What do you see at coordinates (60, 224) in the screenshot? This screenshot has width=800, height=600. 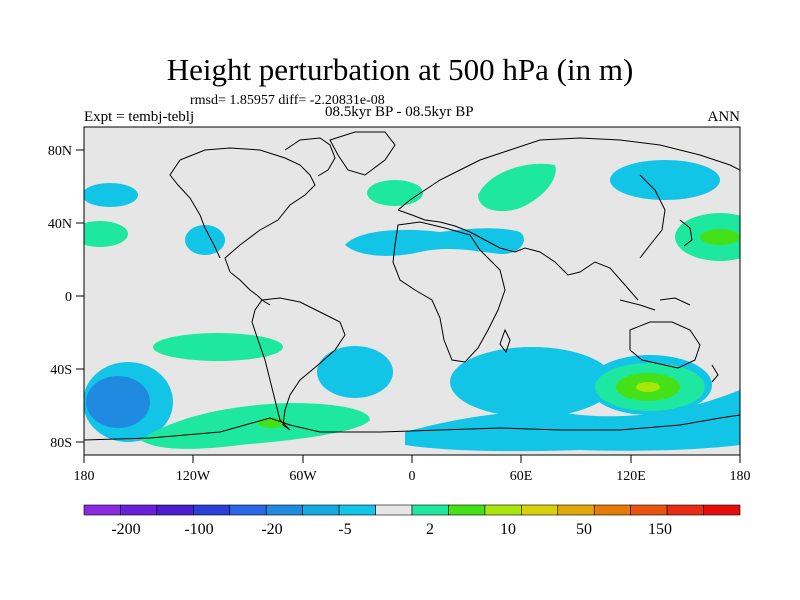 I see `lat-tick-label: 40N` at bounding box center [60, 224].